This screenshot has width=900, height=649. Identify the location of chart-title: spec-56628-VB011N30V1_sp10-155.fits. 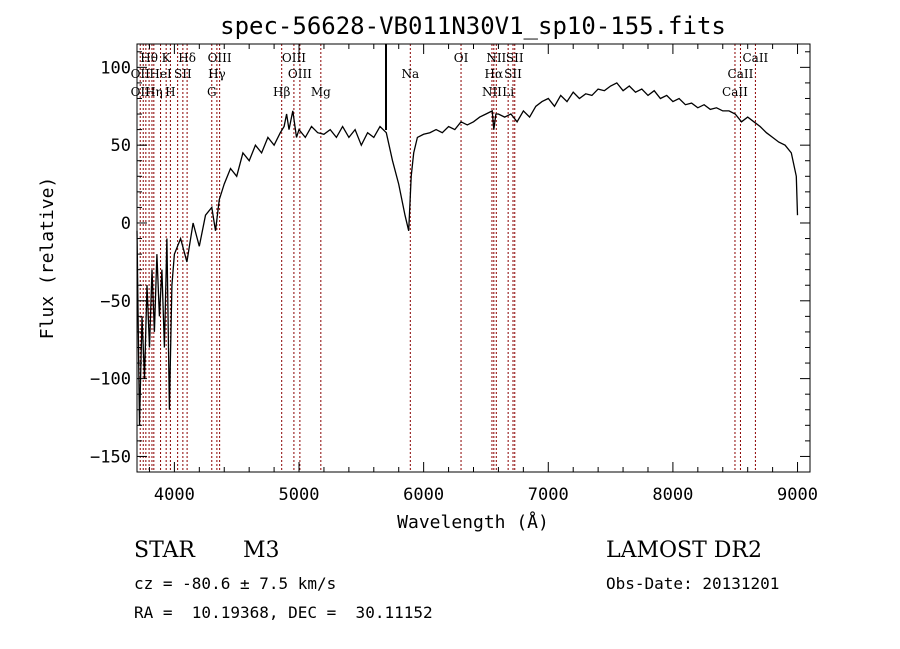
(473, 26).